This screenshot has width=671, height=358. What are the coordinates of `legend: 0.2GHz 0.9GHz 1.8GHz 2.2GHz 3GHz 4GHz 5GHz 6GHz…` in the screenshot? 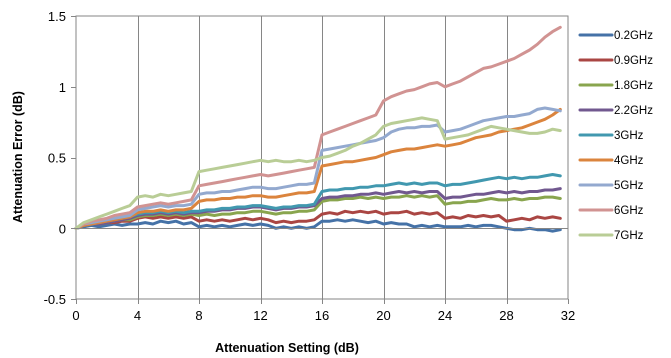 It's located at (615, 136).